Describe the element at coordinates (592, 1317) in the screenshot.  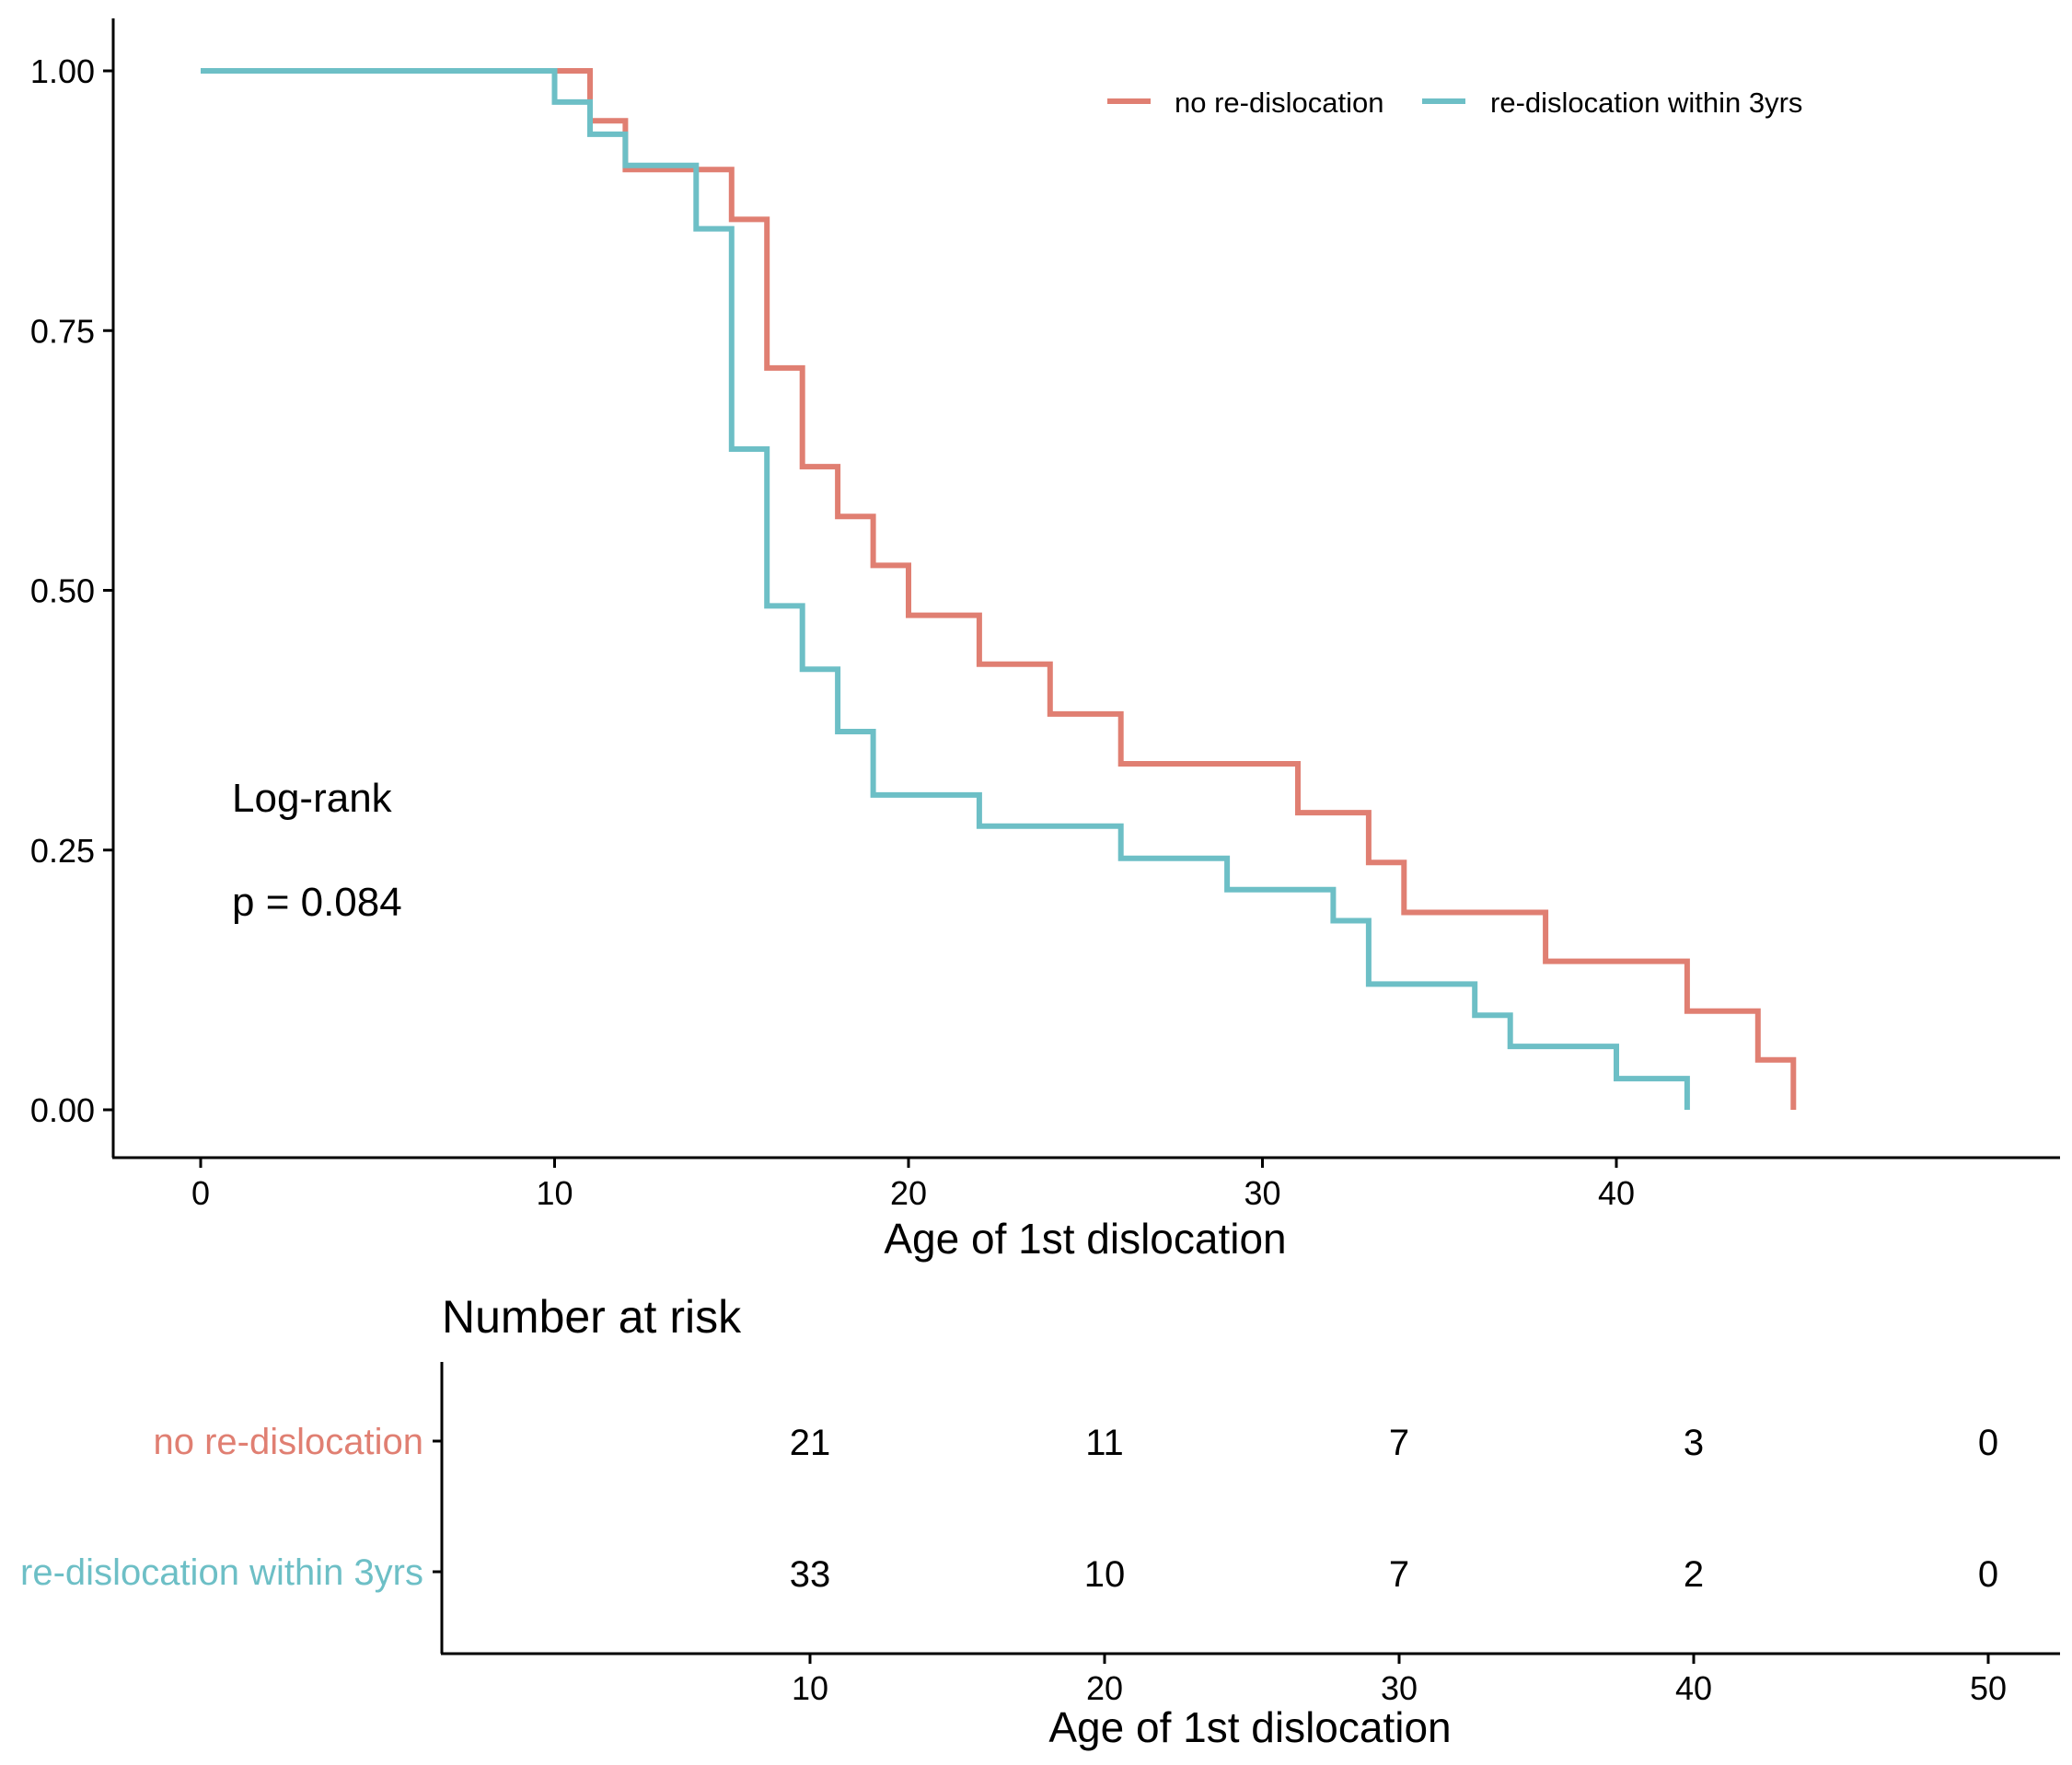
I see `risk-table-title: Number at risk` at that location.